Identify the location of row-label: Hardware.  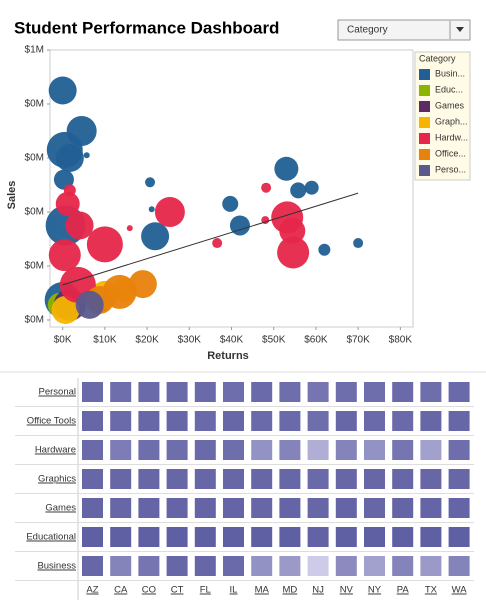
(55, 450).